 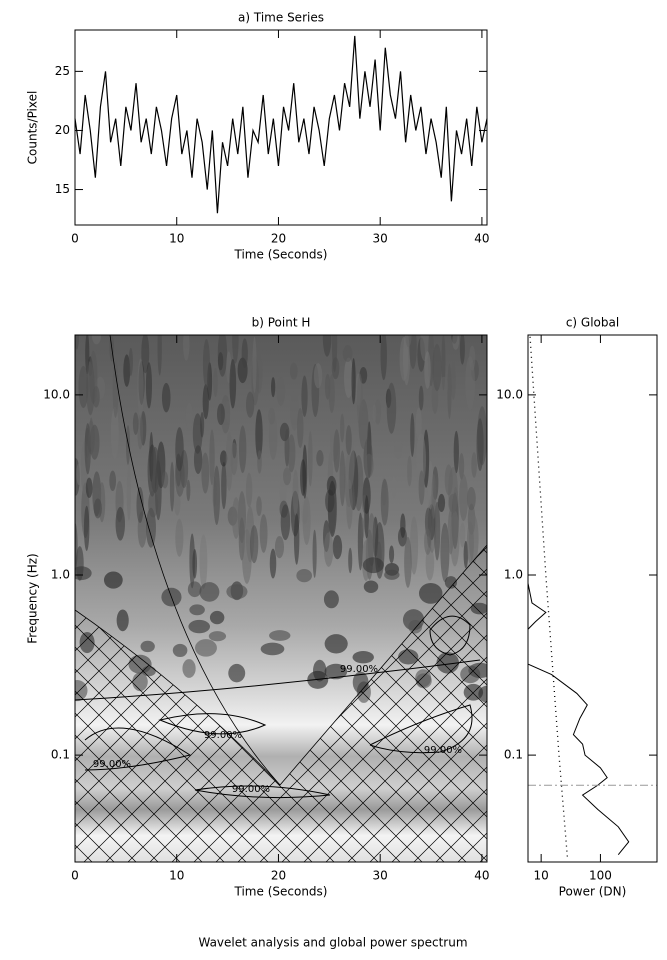 What do you see at coordinates (579, 719) in the screenshot?
I see `global-power` at bounding box center [579, 719].